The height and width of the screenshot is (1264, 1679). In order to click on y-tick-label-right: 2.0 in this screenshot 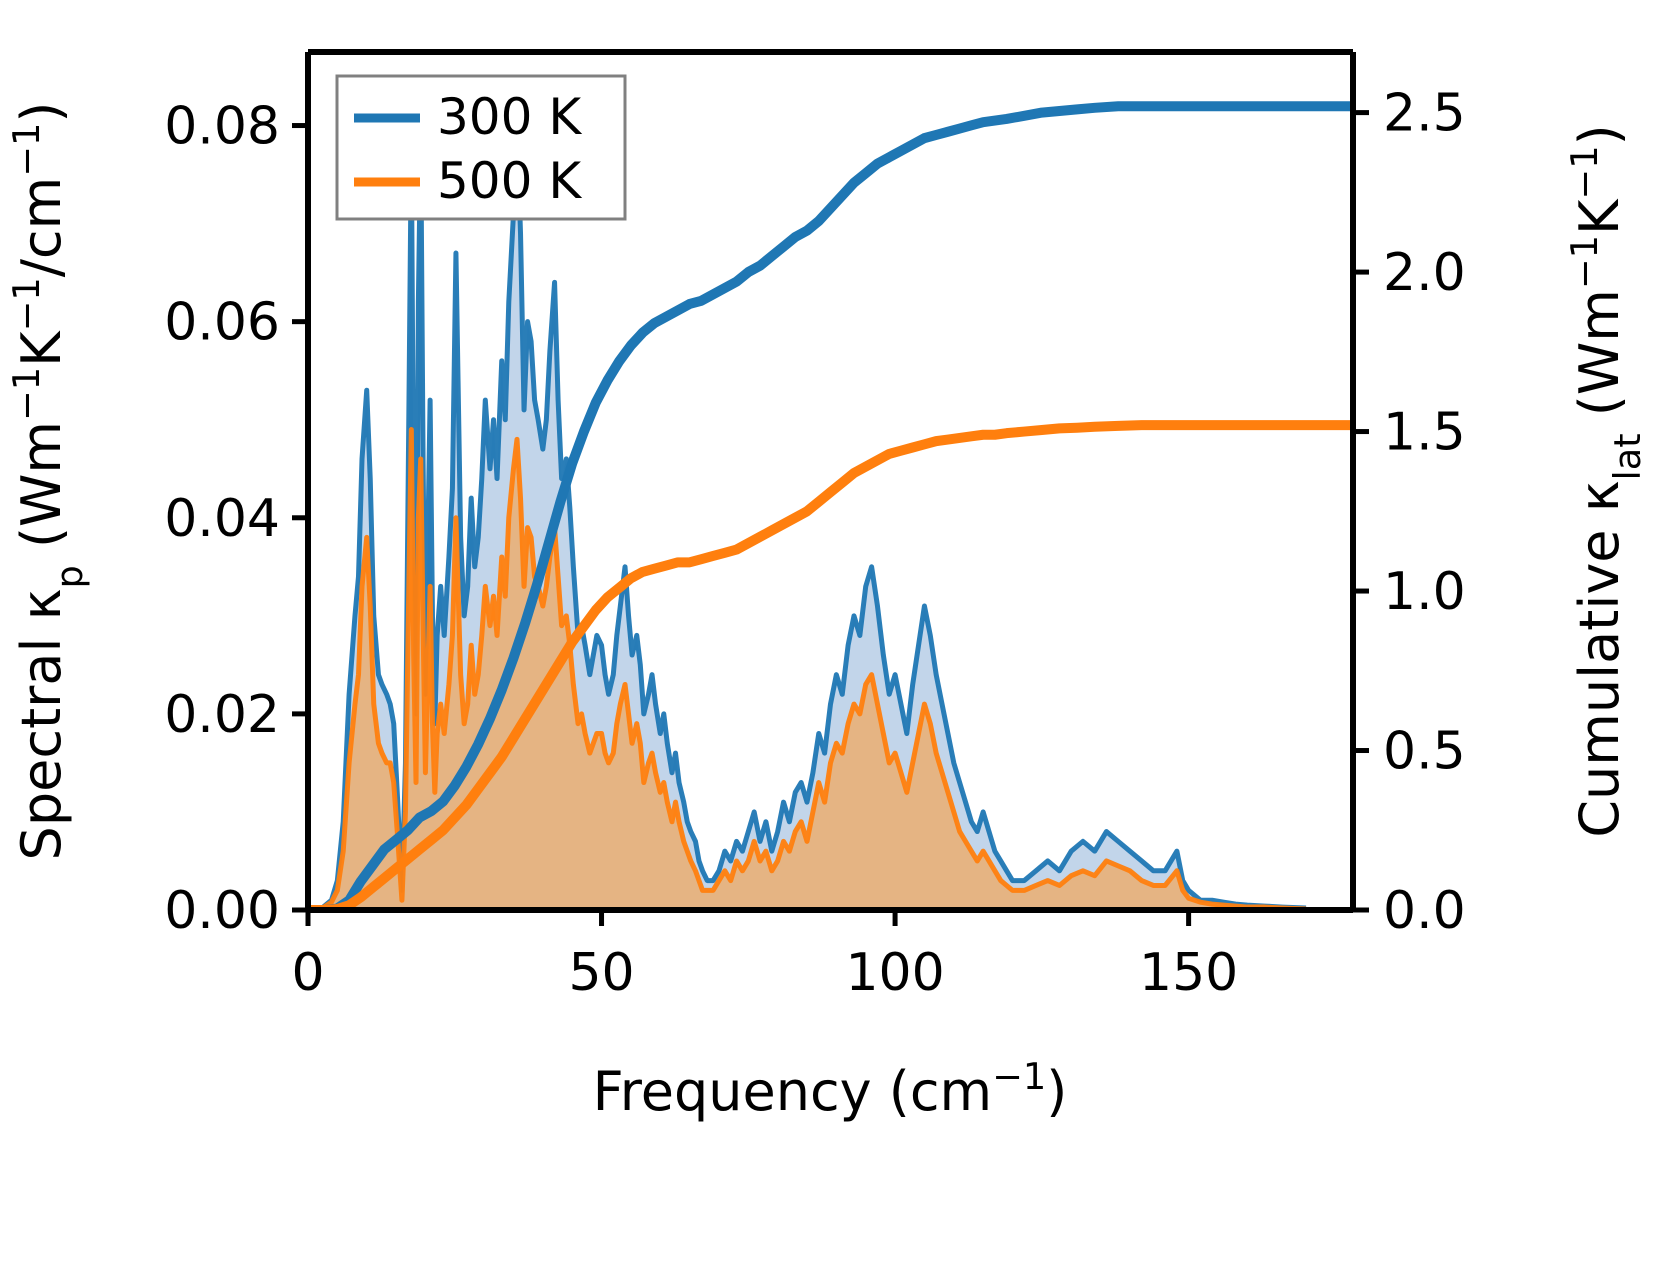, I will do `click(1424, 273)`.